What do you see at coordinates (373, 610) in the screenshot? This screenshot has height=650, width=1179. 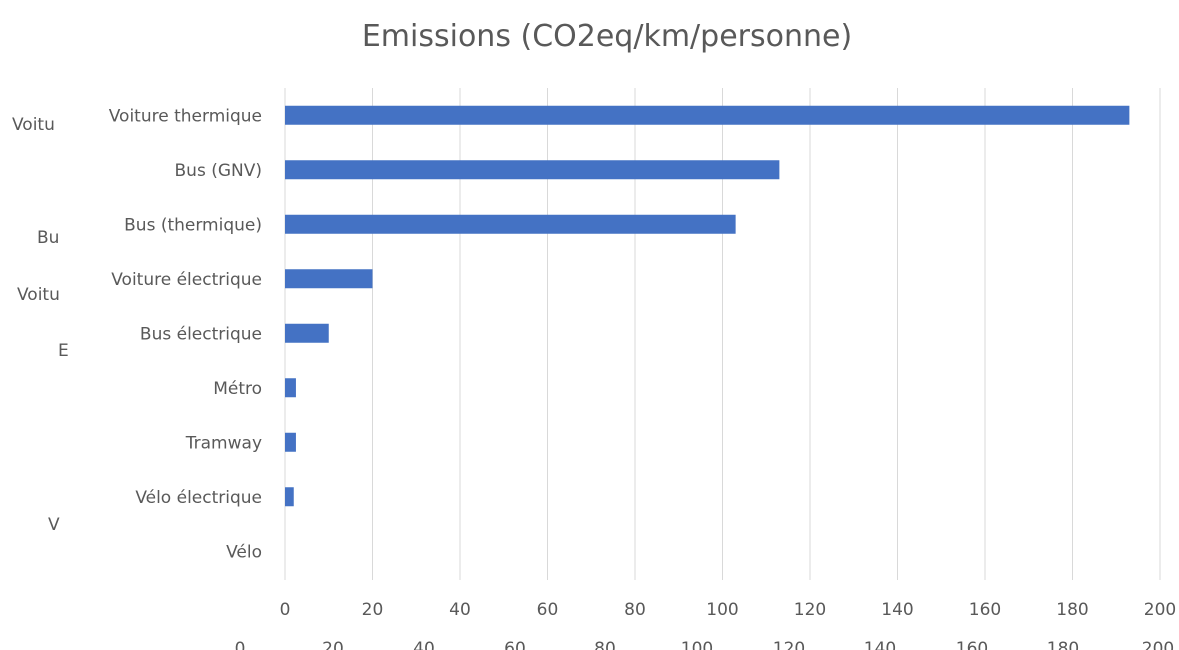 I see `x-tick-label: 20` at bounding box center [373, 610].